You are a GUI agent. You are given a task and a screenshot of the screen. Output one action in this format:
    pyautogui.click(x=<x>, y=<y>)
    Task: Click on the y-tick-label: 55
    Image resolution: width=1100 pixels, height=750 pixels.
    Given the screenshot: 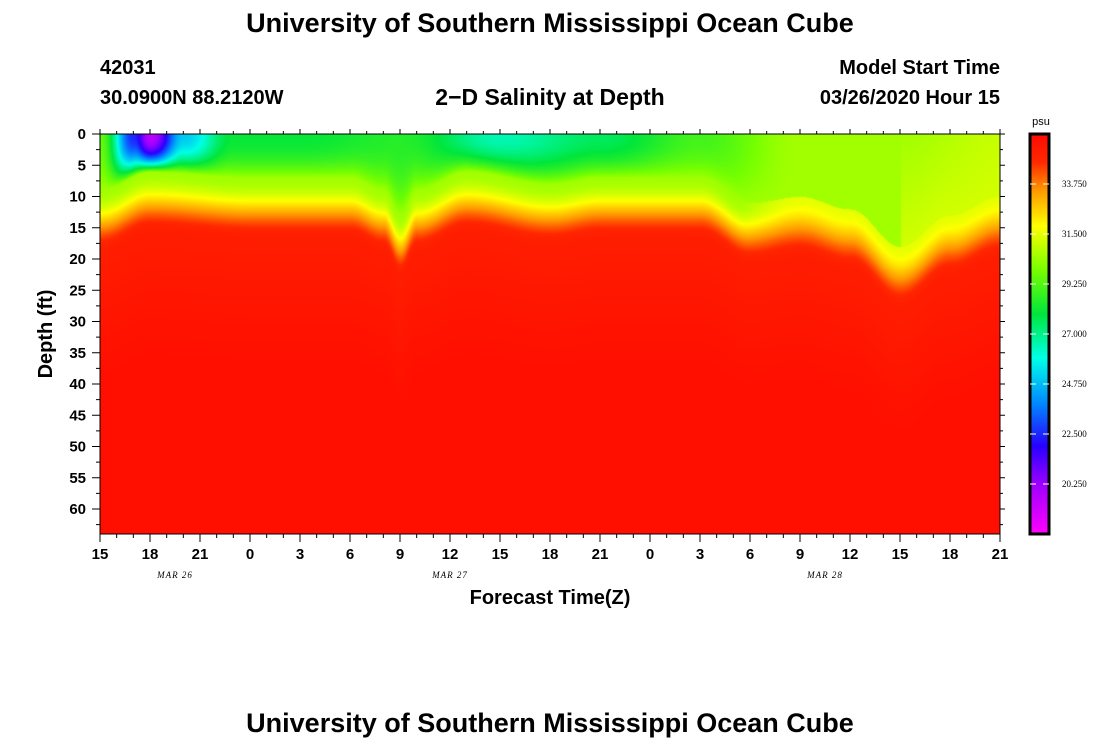 What is the action you would take?
    pyautogui.click(x=77, y=478)
    